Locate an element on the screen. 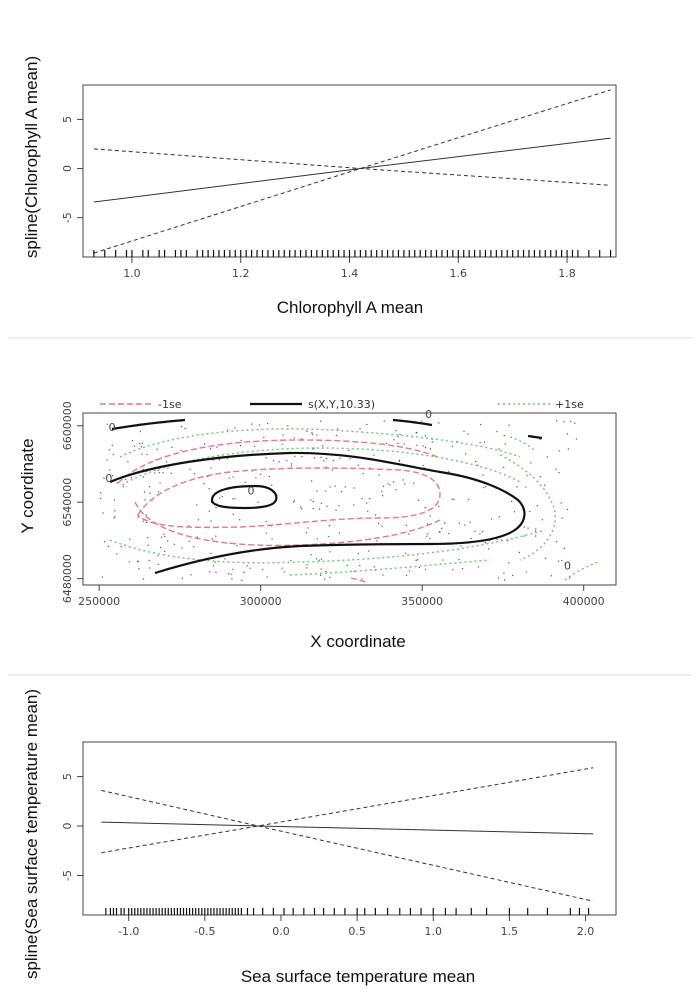 The image size is (700, 1000). y-tick-label: 6480000 is located at coordinates (67, 578).